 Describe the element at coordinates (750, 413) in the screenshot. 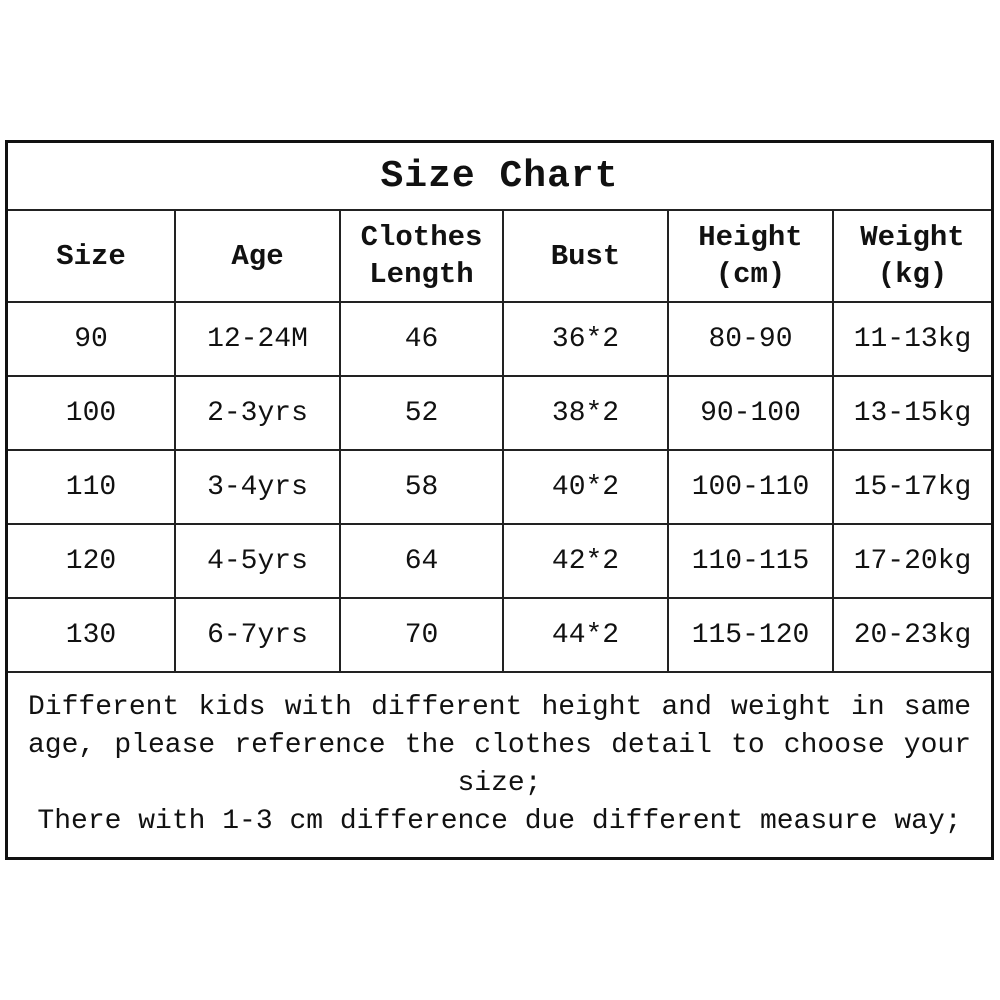

I see `table-cell: 90-100` at that location.